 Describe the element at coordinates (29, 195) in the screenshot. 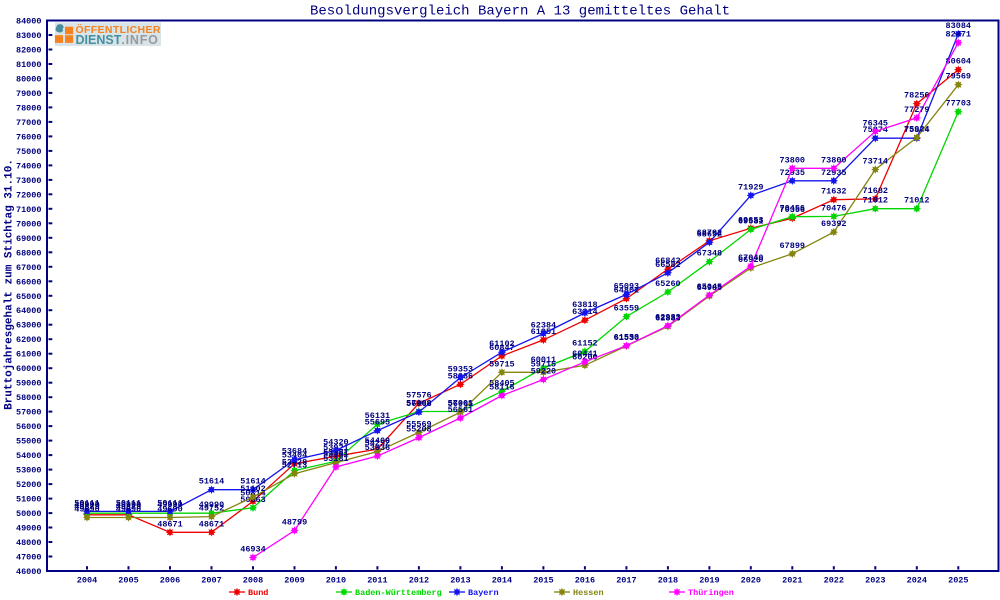

I see `svg-text: 72000` at that location.